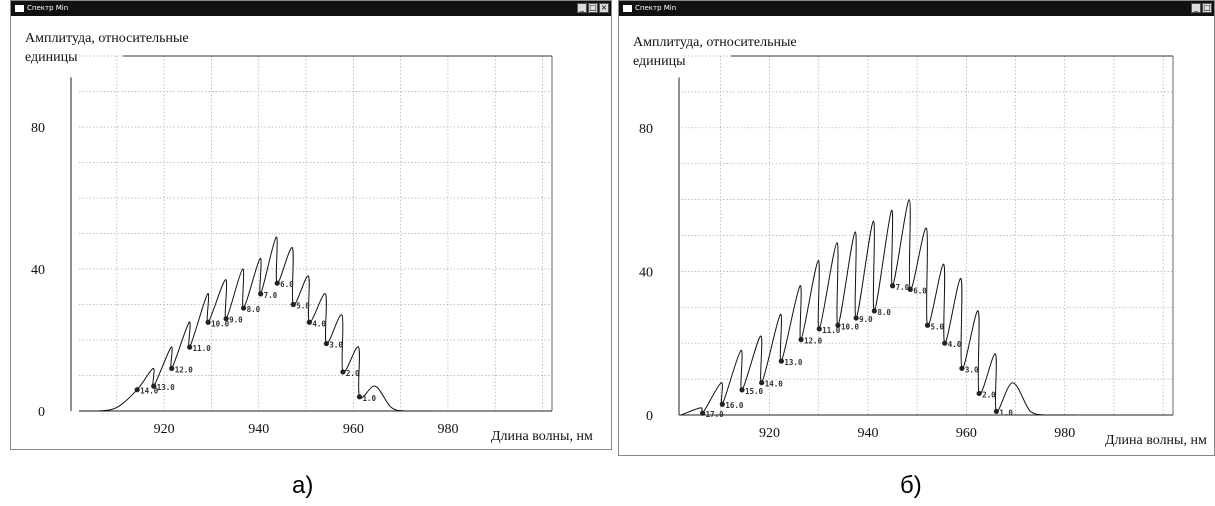  What do you see at coordinates (311, 8) in the screenshot?
I see `window-titlebar: Спектр Min _ □ ×` at bounding box center [311, 8].